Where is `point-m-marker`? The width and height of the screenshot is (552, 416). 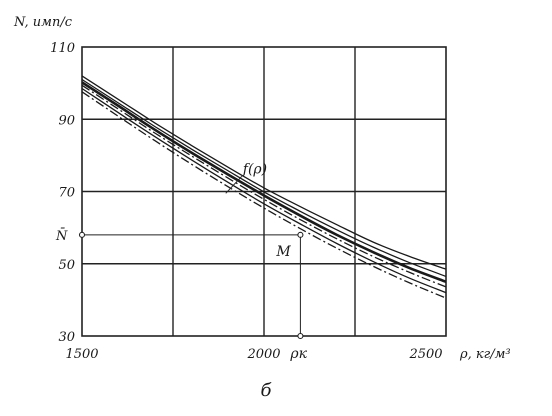
point-m-marker is located at coordinates (300, 234).